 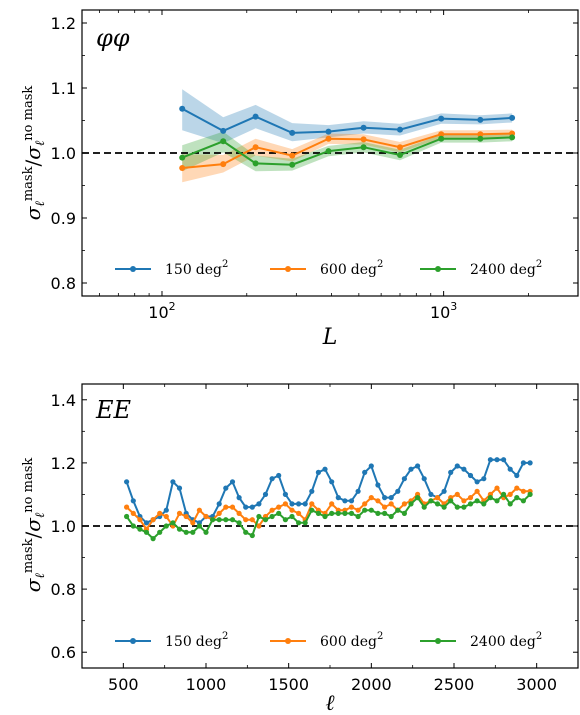 I want to click on panel-label: EE, so click(x=113, y=410).